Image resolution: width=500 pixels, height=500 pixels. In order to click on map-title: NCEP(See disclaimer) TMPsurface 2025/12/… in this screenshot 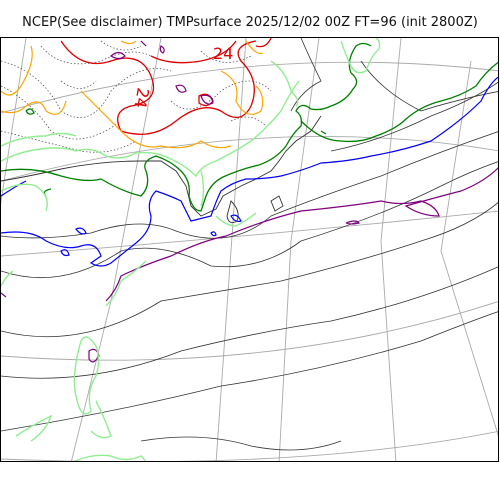, I will do `click(250, 22)`.